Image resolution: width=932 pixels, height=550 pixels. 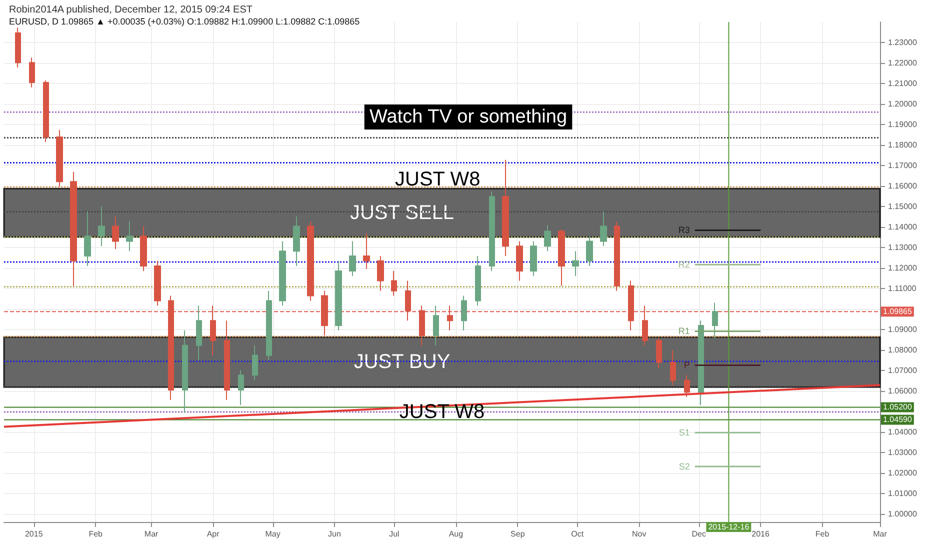 What do you see at coordinates (684, 433) in the screenshot?
I see `series-label: S1` at bounding box center [684, 433].